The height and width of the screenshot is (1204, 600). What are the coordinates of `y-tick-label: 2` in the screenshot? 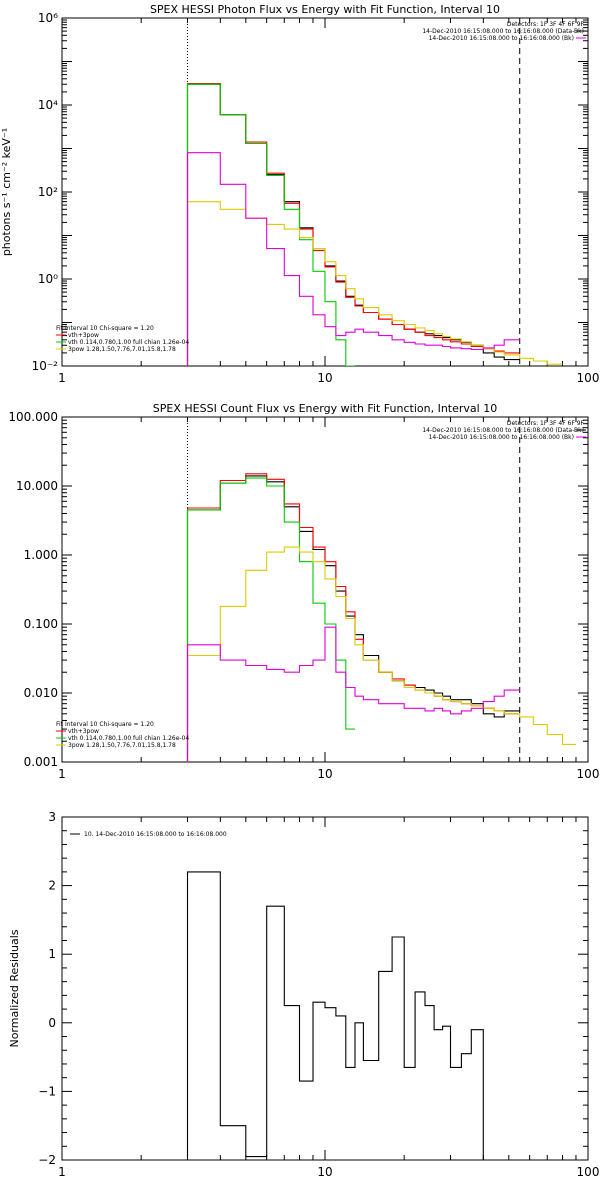 It's located at (52, 886).